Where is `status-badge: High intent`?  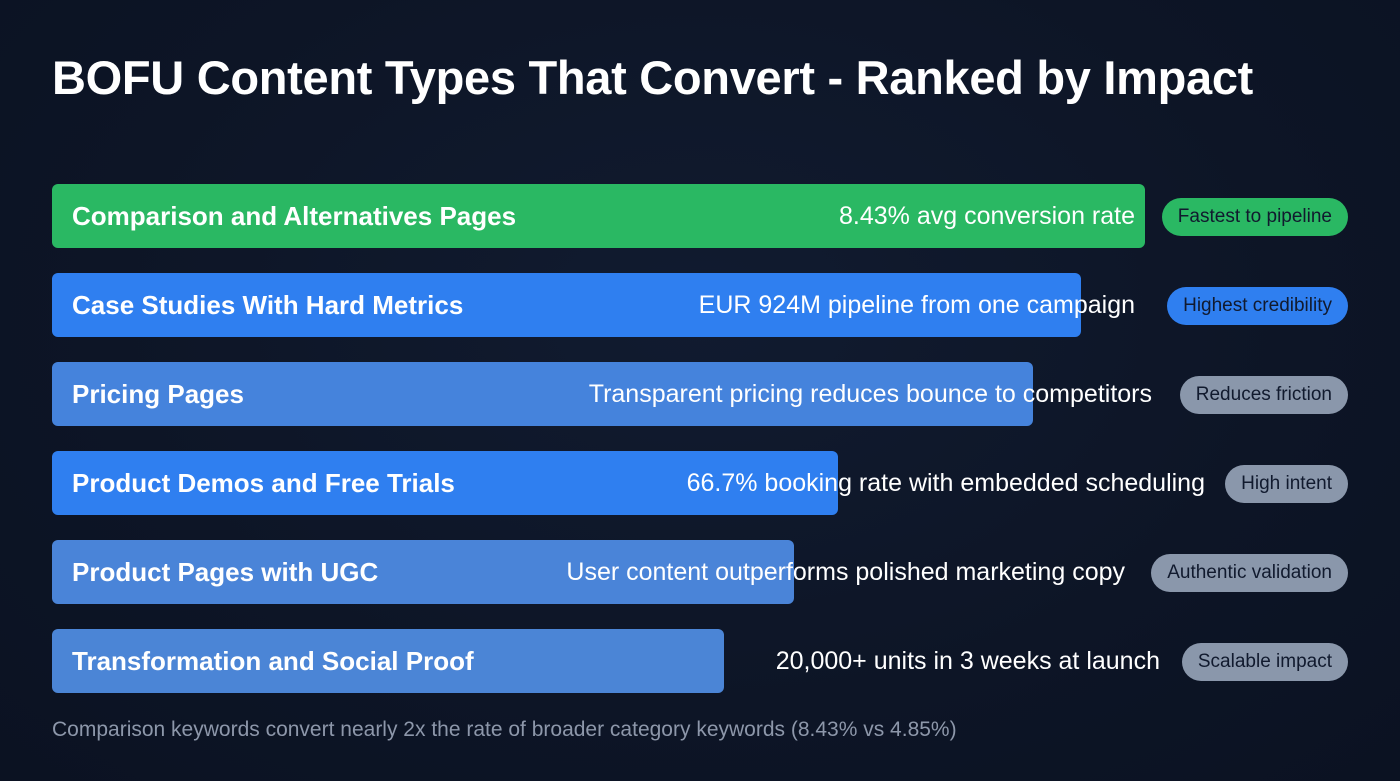 status-badge: High intent is located at coordinates (1286, 484).